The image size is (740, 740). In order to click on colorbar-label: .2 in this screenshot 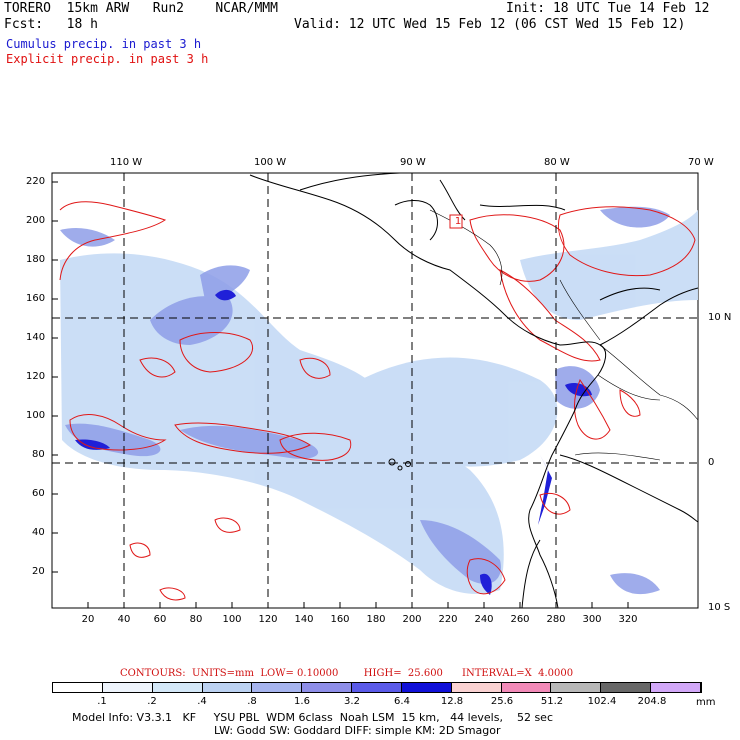, I will do `click(152, 701)`.